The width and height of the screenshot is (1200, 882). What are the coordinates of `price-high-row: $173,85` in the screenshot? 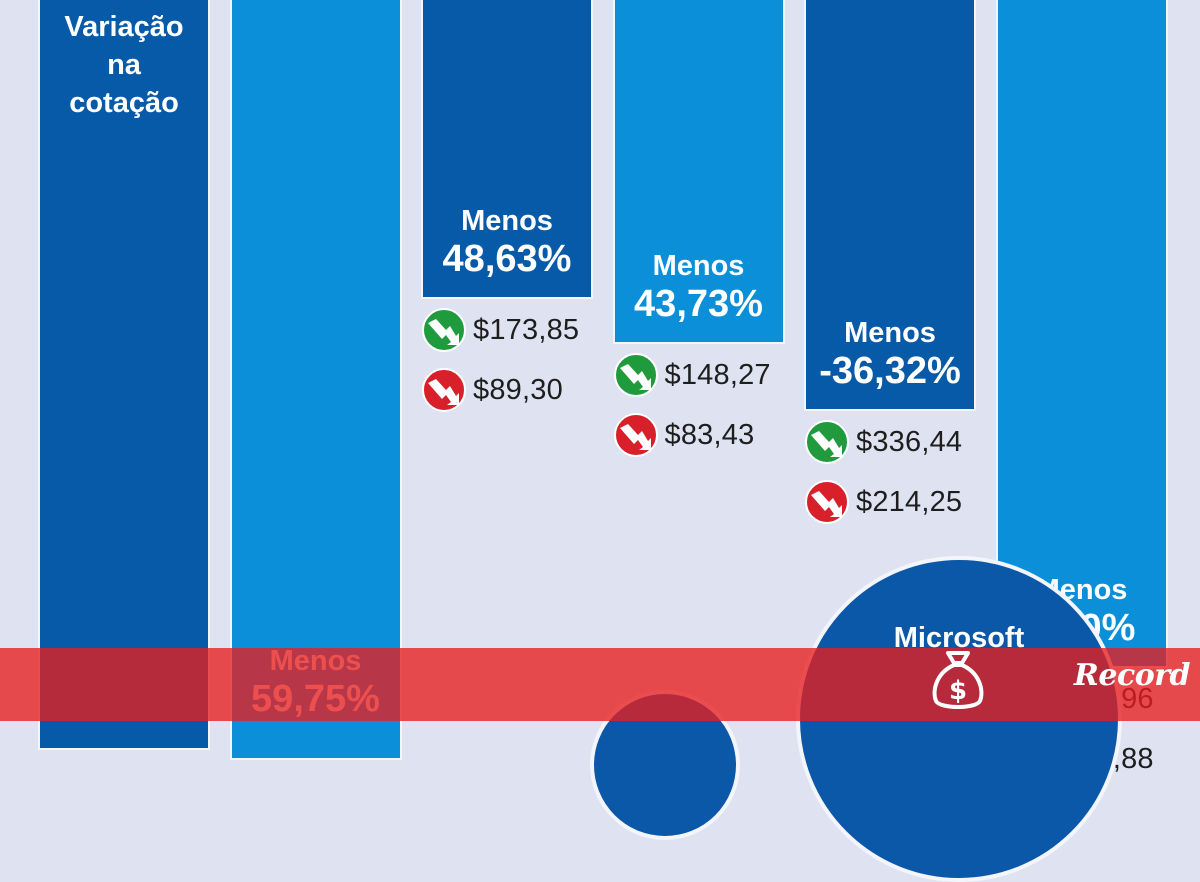 It's located at (500, 330).